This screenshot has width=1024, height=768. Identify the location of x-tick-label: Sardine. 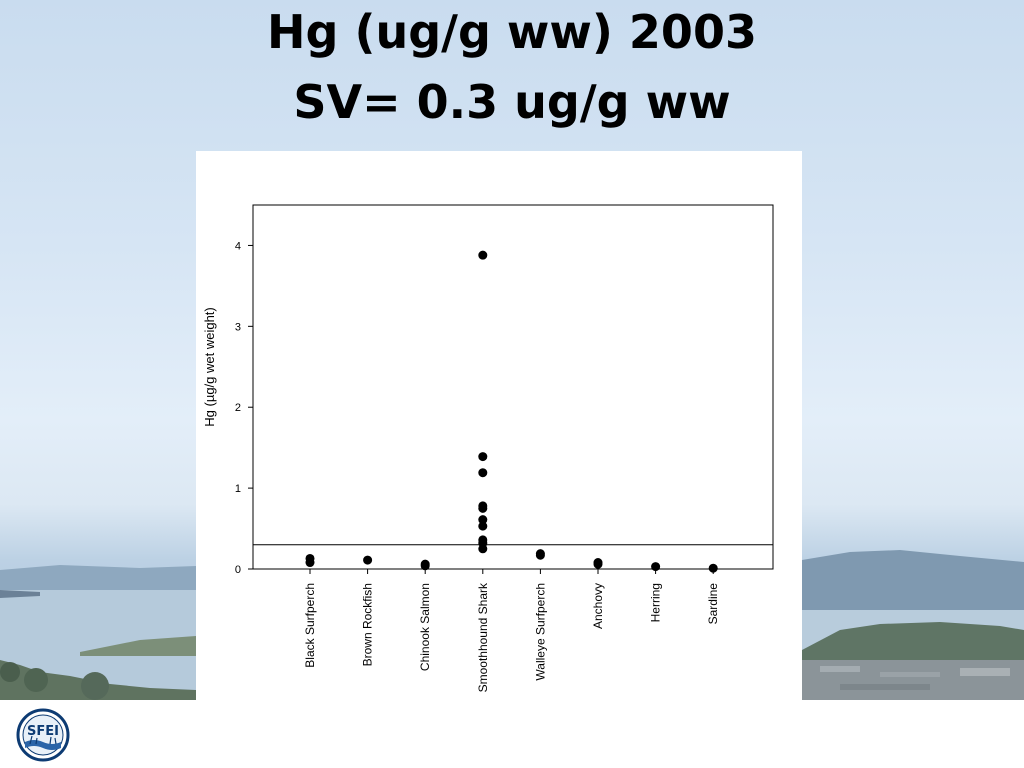
(713, 604).